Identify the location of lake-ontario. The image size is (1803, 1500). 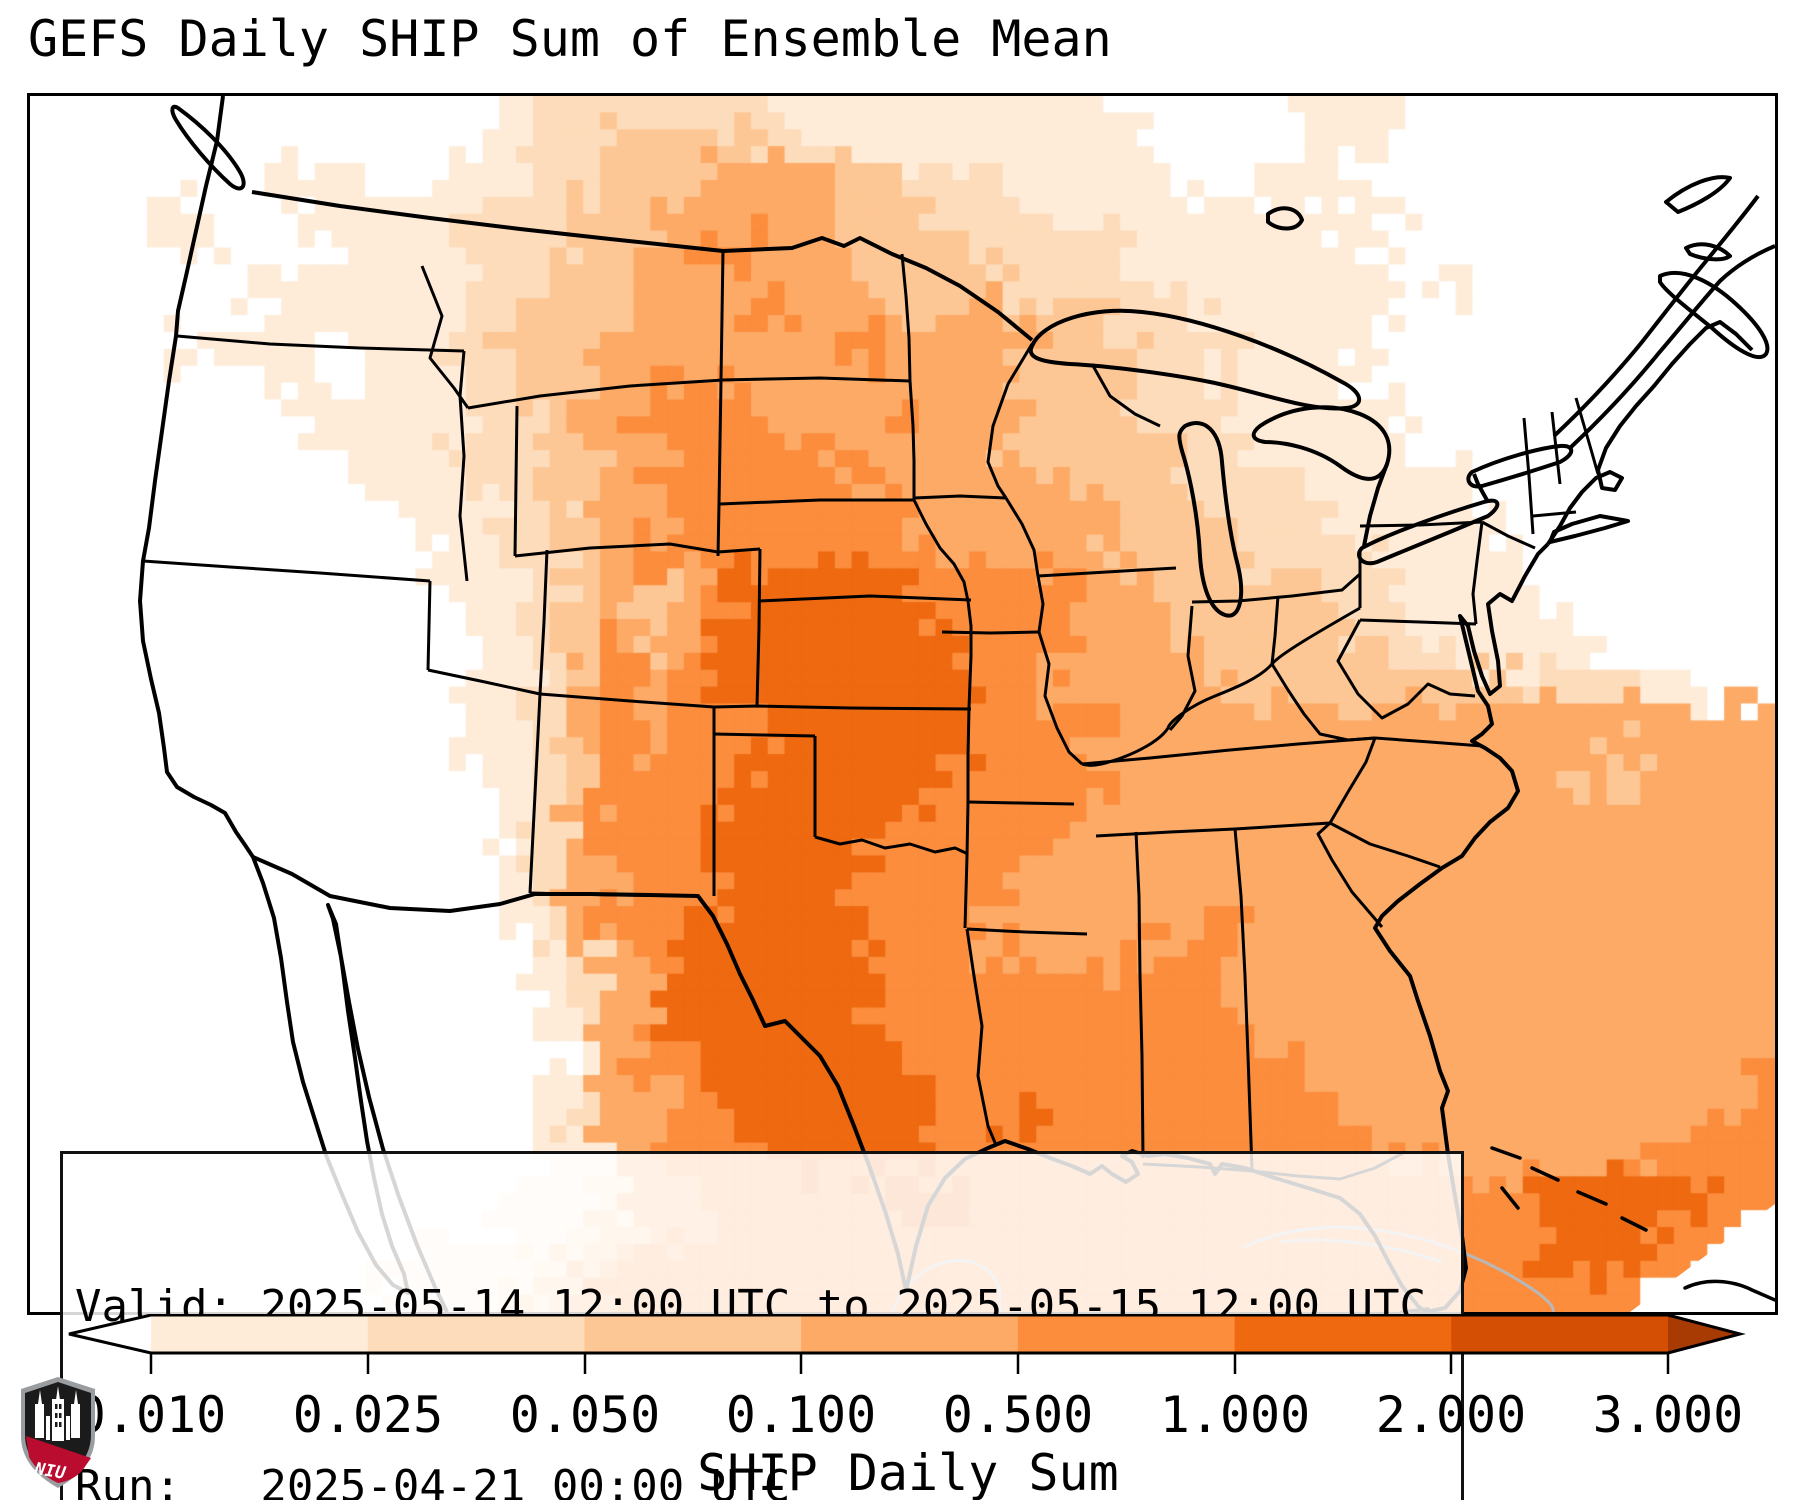
(1520, 466).